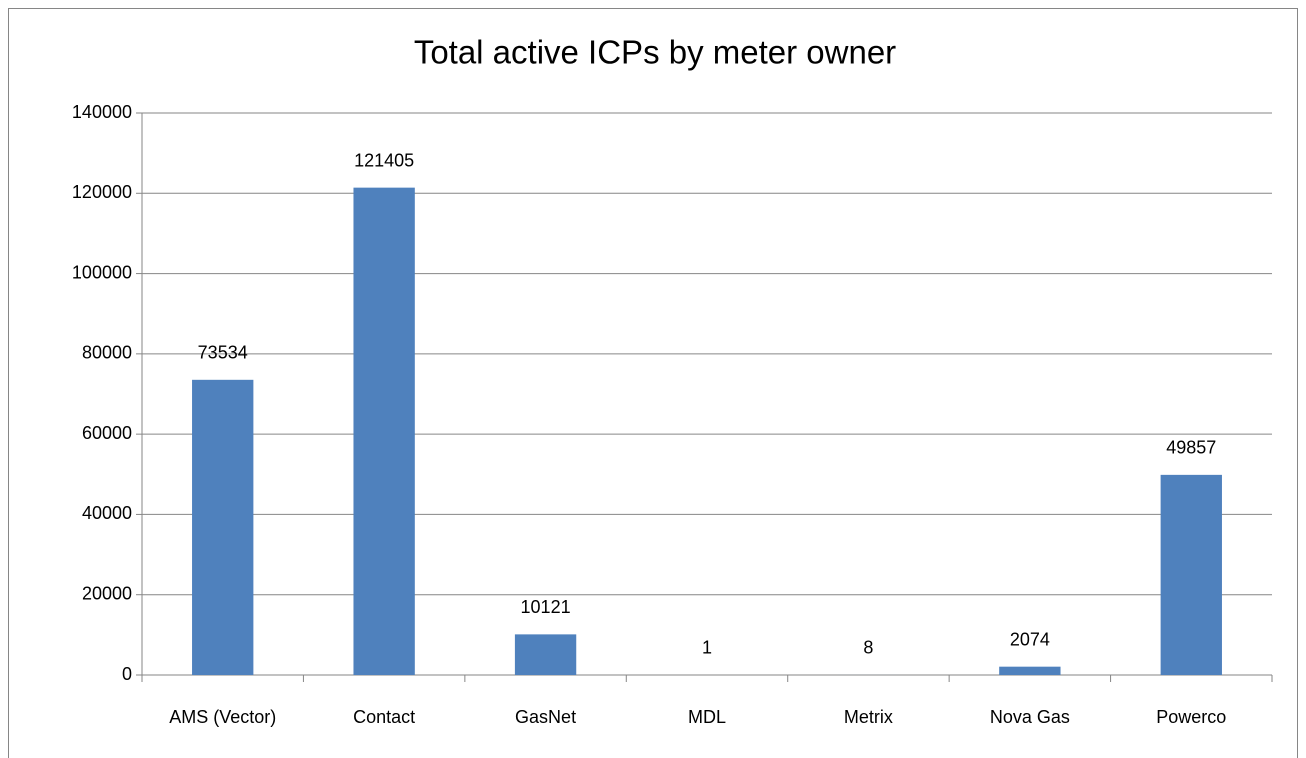 The height and width of the screenshot is (758, 1306). Describe the element at coordinates (1191, 717) in the screenshot. I see `x-tick-label: Powerco` at that location.